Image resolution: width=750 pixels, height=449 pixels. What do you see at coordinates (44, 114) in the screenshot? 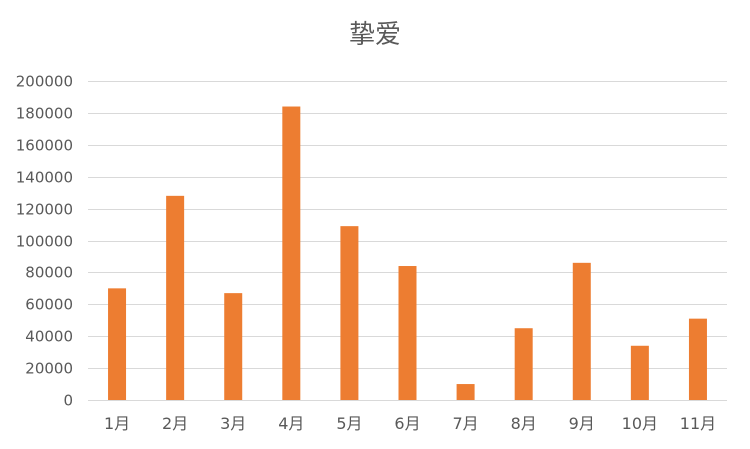
I see `y-tick-label: 180000` at bounding box center [44, 114].